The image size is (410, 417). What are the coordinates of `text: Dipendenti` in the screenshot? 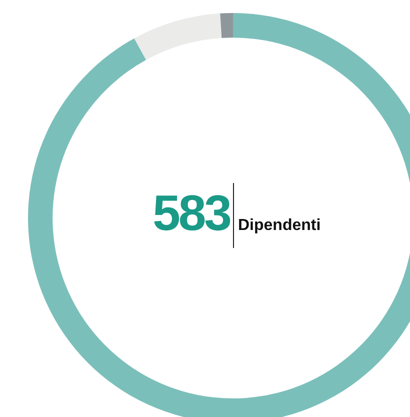 It's located at (279, 226).